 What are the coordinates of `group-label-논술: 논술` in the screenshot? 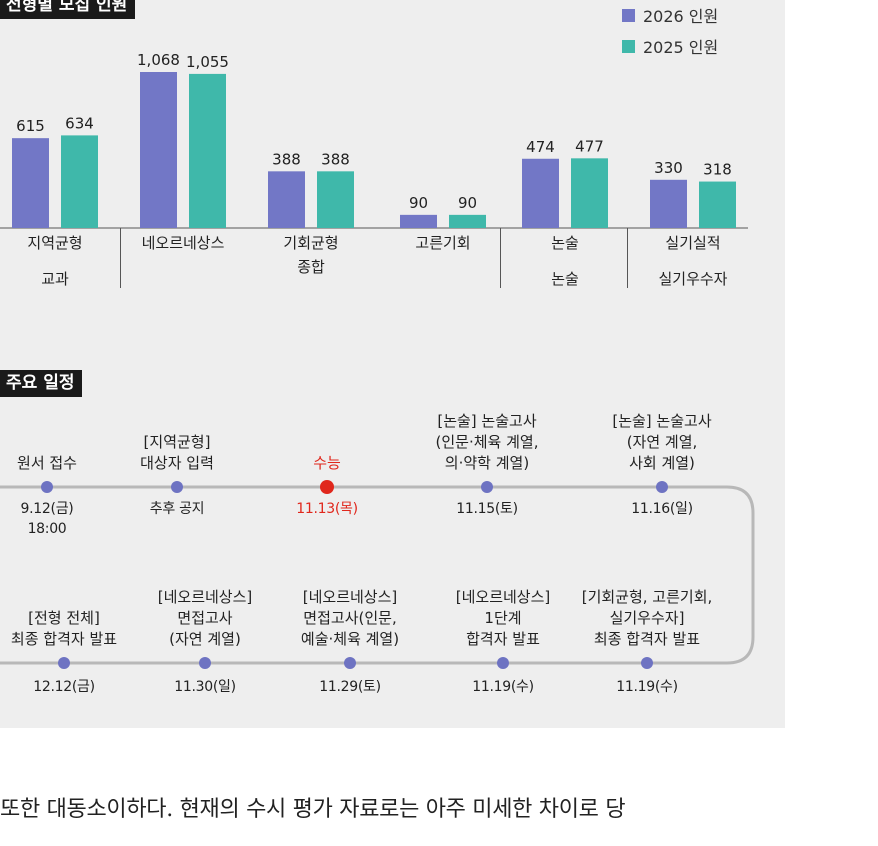 It's located at (565, 279).